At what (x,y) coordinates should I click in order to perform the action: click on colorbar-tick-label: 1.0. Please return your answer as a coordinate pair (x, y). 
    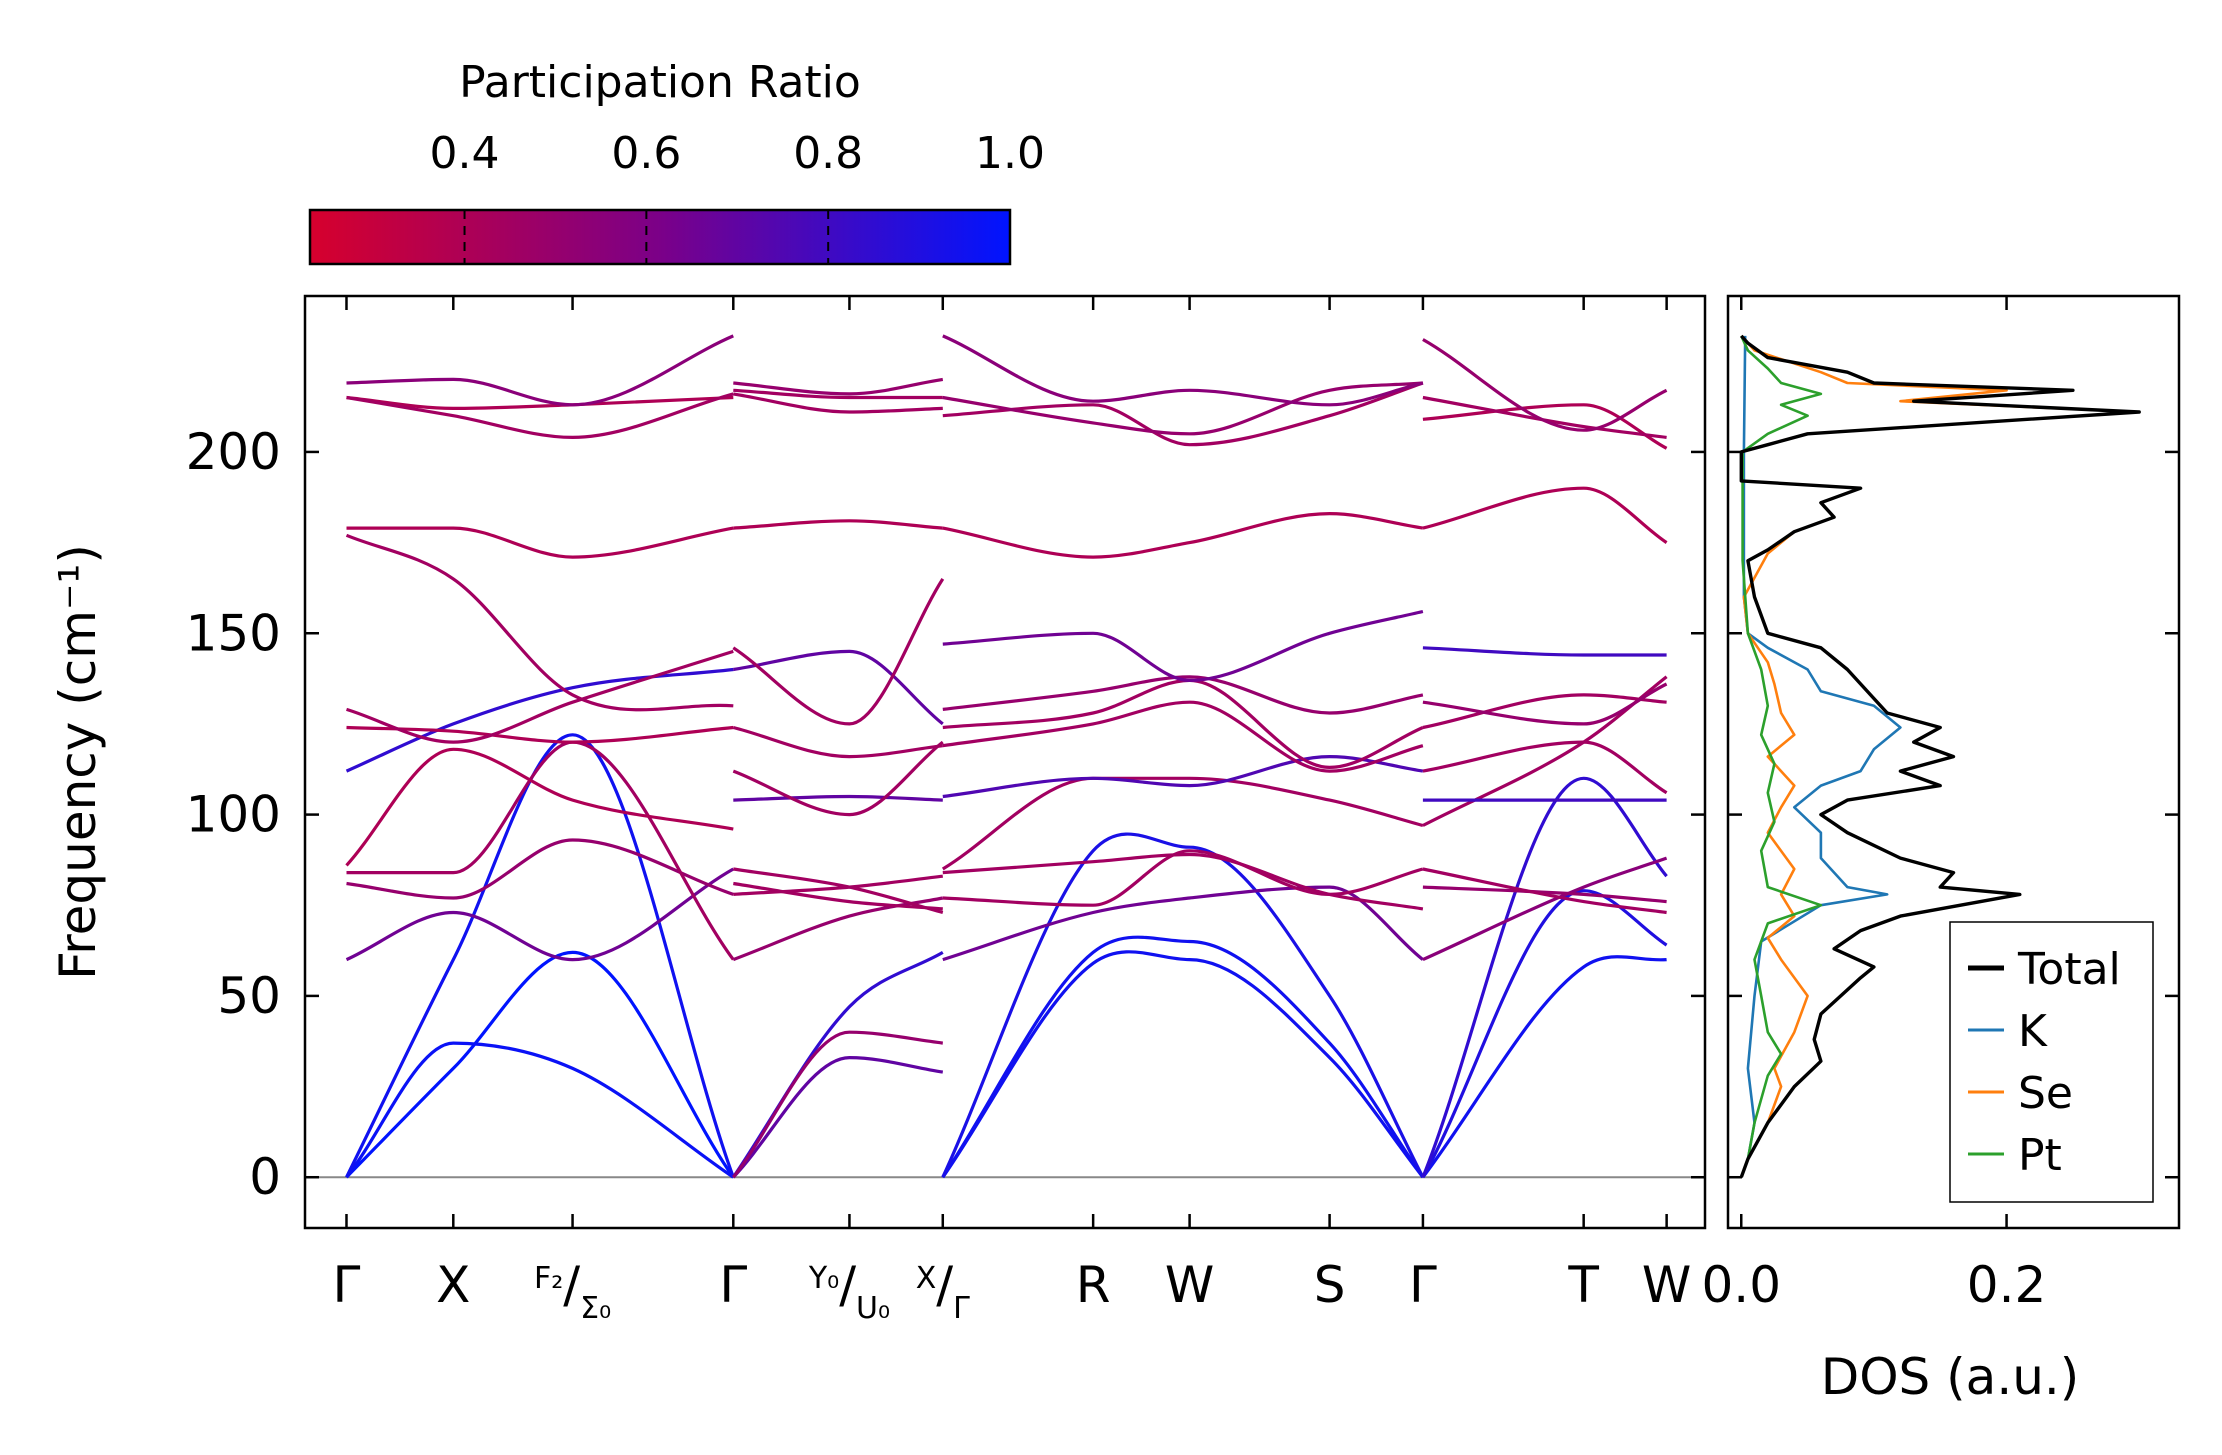
    Looking at the image, I should click on (1010, 153).